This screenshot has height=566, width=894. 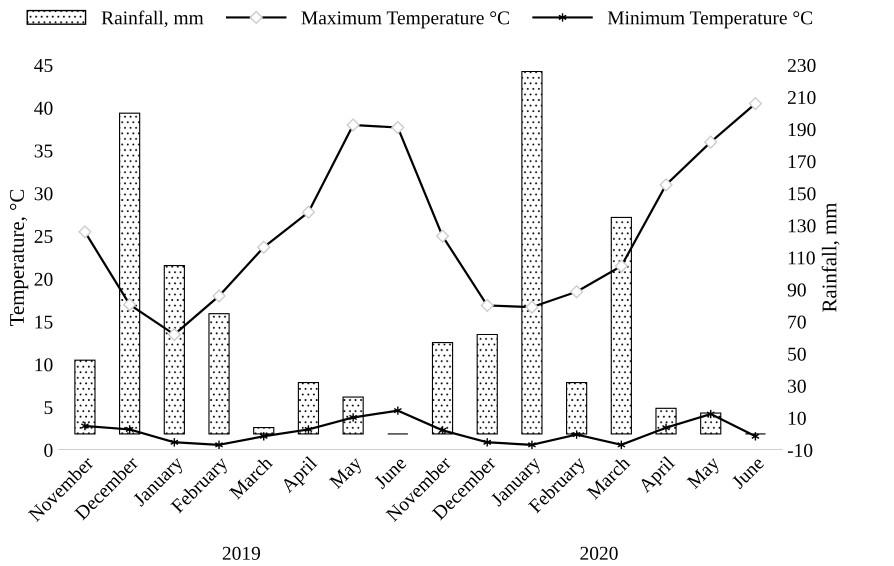 What do you see at coordinates (43, 279) in the screenshot?
I see `y-tick-label: 20` at bounding box center [43, 279].